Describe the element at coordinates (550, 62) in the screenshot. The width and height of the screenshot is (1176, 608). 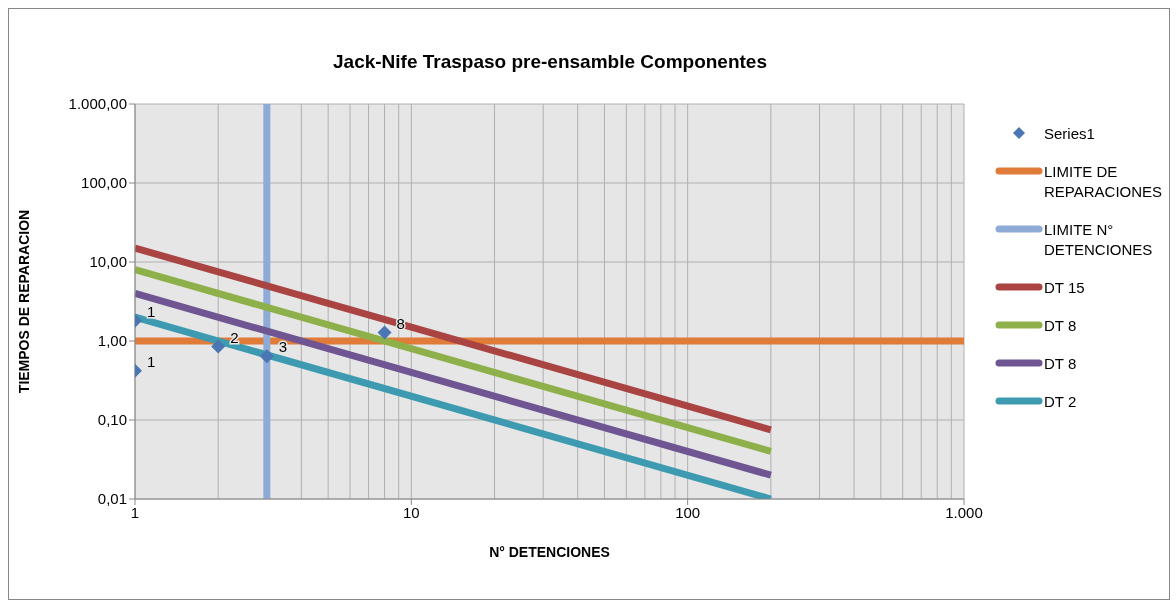
I see `chart-title: Jack-Nife Traspaso pre-ensamble Componentes` at that location.